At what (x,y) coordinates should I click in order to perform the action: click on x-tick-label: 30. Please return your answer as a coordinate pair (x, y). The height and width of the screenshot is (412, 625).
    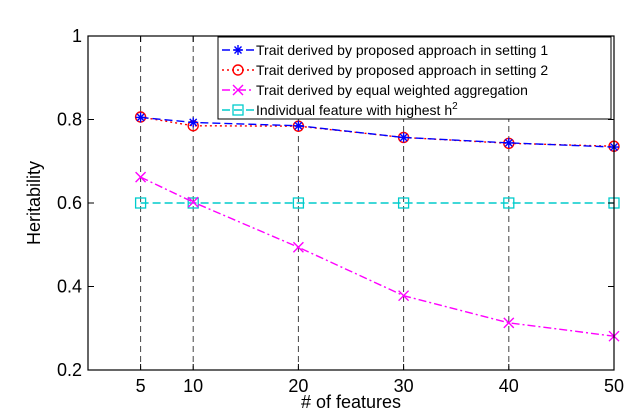
    Looking at the image, I should click on (404, 386).